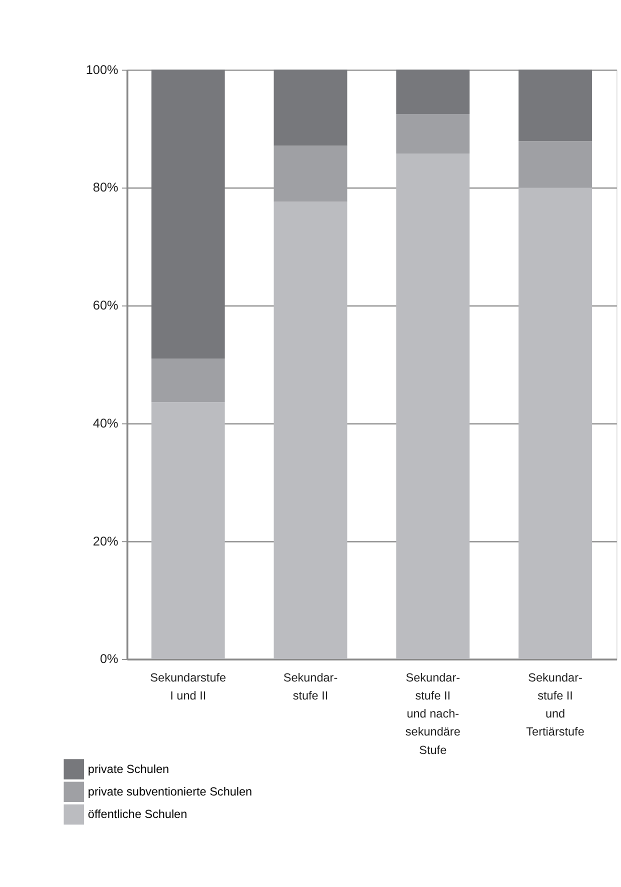 This screenshot has height=887, width=621. What do you see at coordinates (105, 187) in the screenshot?
I see `y-tick-label: 80%` at bounding box center [105, 187].